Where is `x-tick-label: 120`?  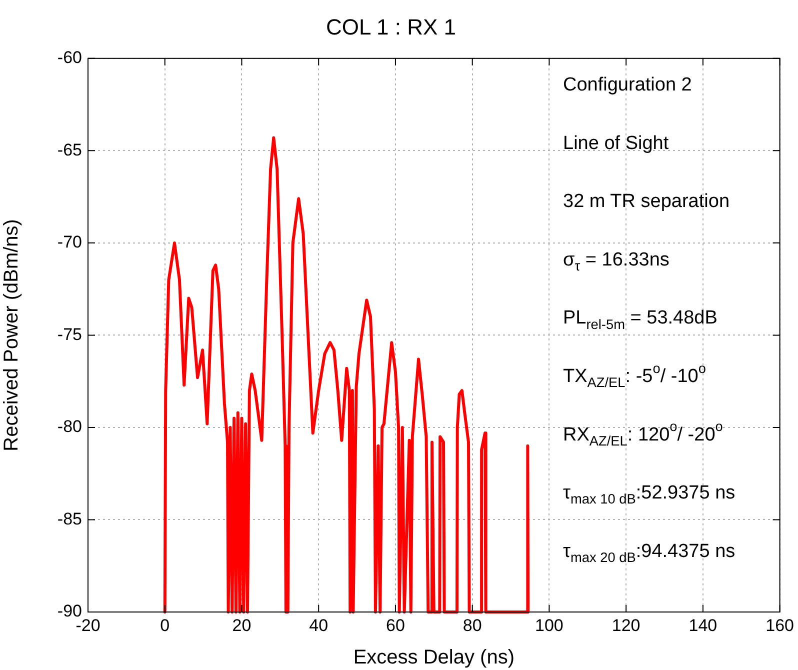
x-tick-label: 120 is located at coordinates (626, 625).